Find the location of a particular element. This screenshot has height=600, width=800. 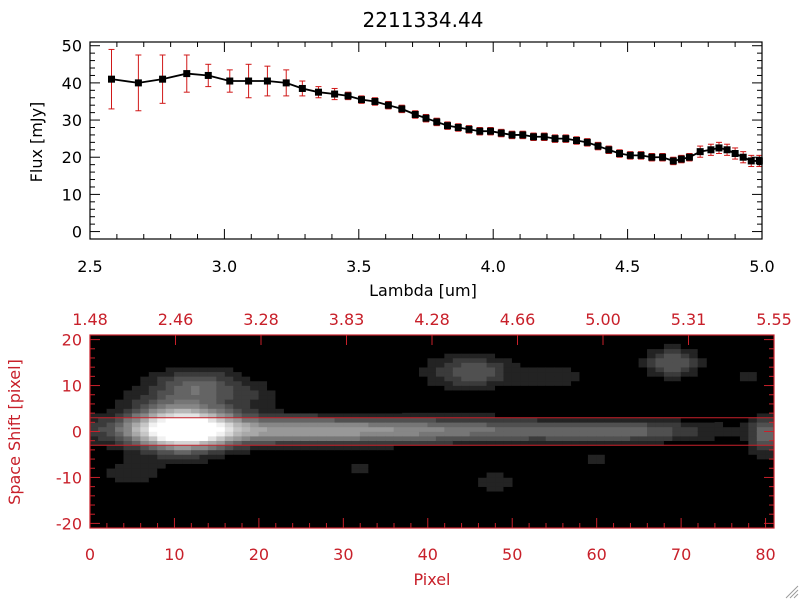

x-tick-label: 3.5 is located at coordinates (358, 266).